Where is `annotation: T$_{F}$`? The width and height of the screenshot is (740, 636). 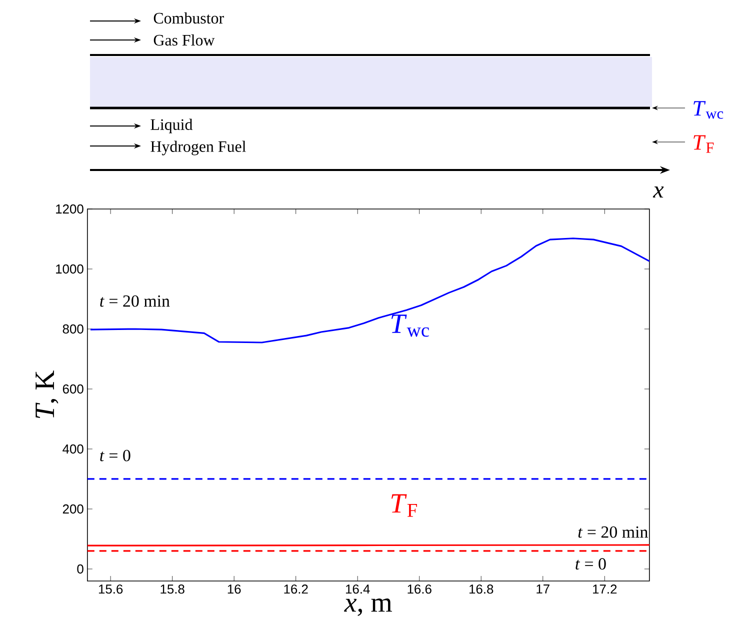 annotation: T$_{F}$ is located at coordinates (404, 505).